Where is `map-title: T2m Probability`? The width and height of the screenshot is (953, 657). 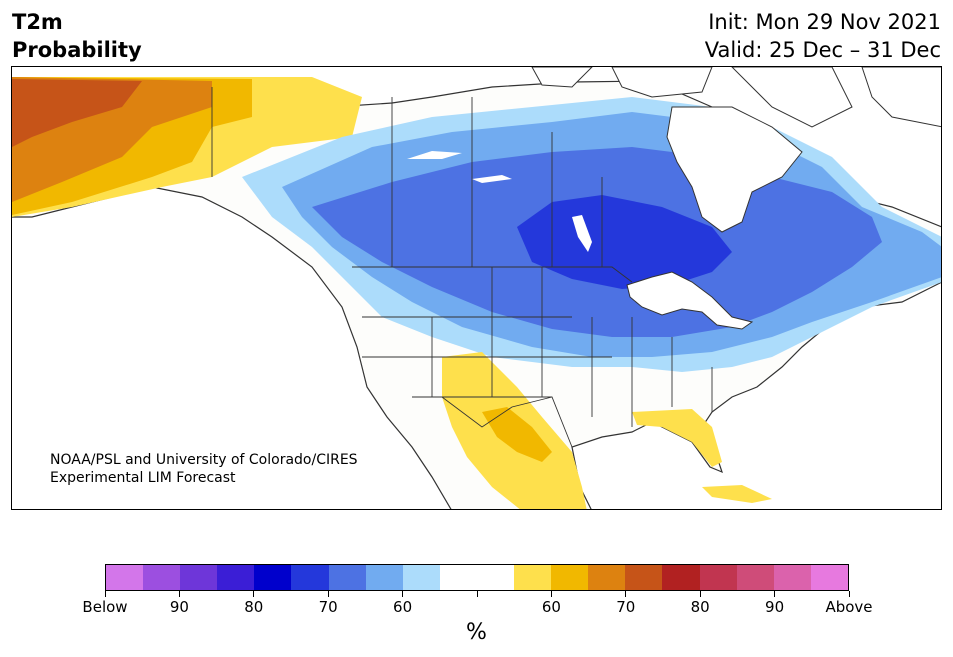 map-title: T2m Probability is located at coordinates (77, 36).